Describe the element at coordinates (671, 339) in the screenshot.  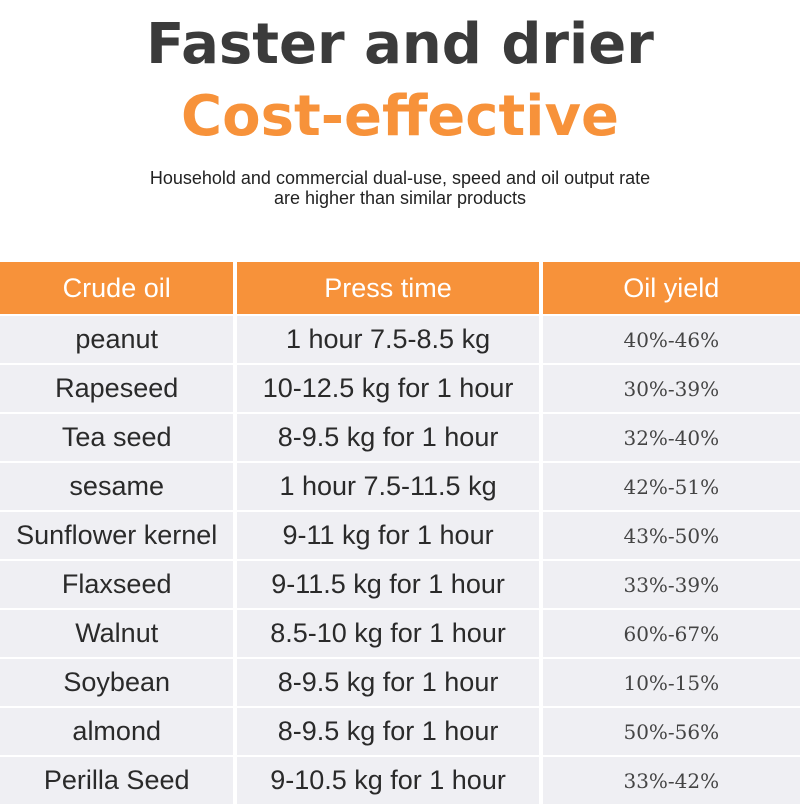
I see `cell-oil-yield: 40%-46%` at that location.